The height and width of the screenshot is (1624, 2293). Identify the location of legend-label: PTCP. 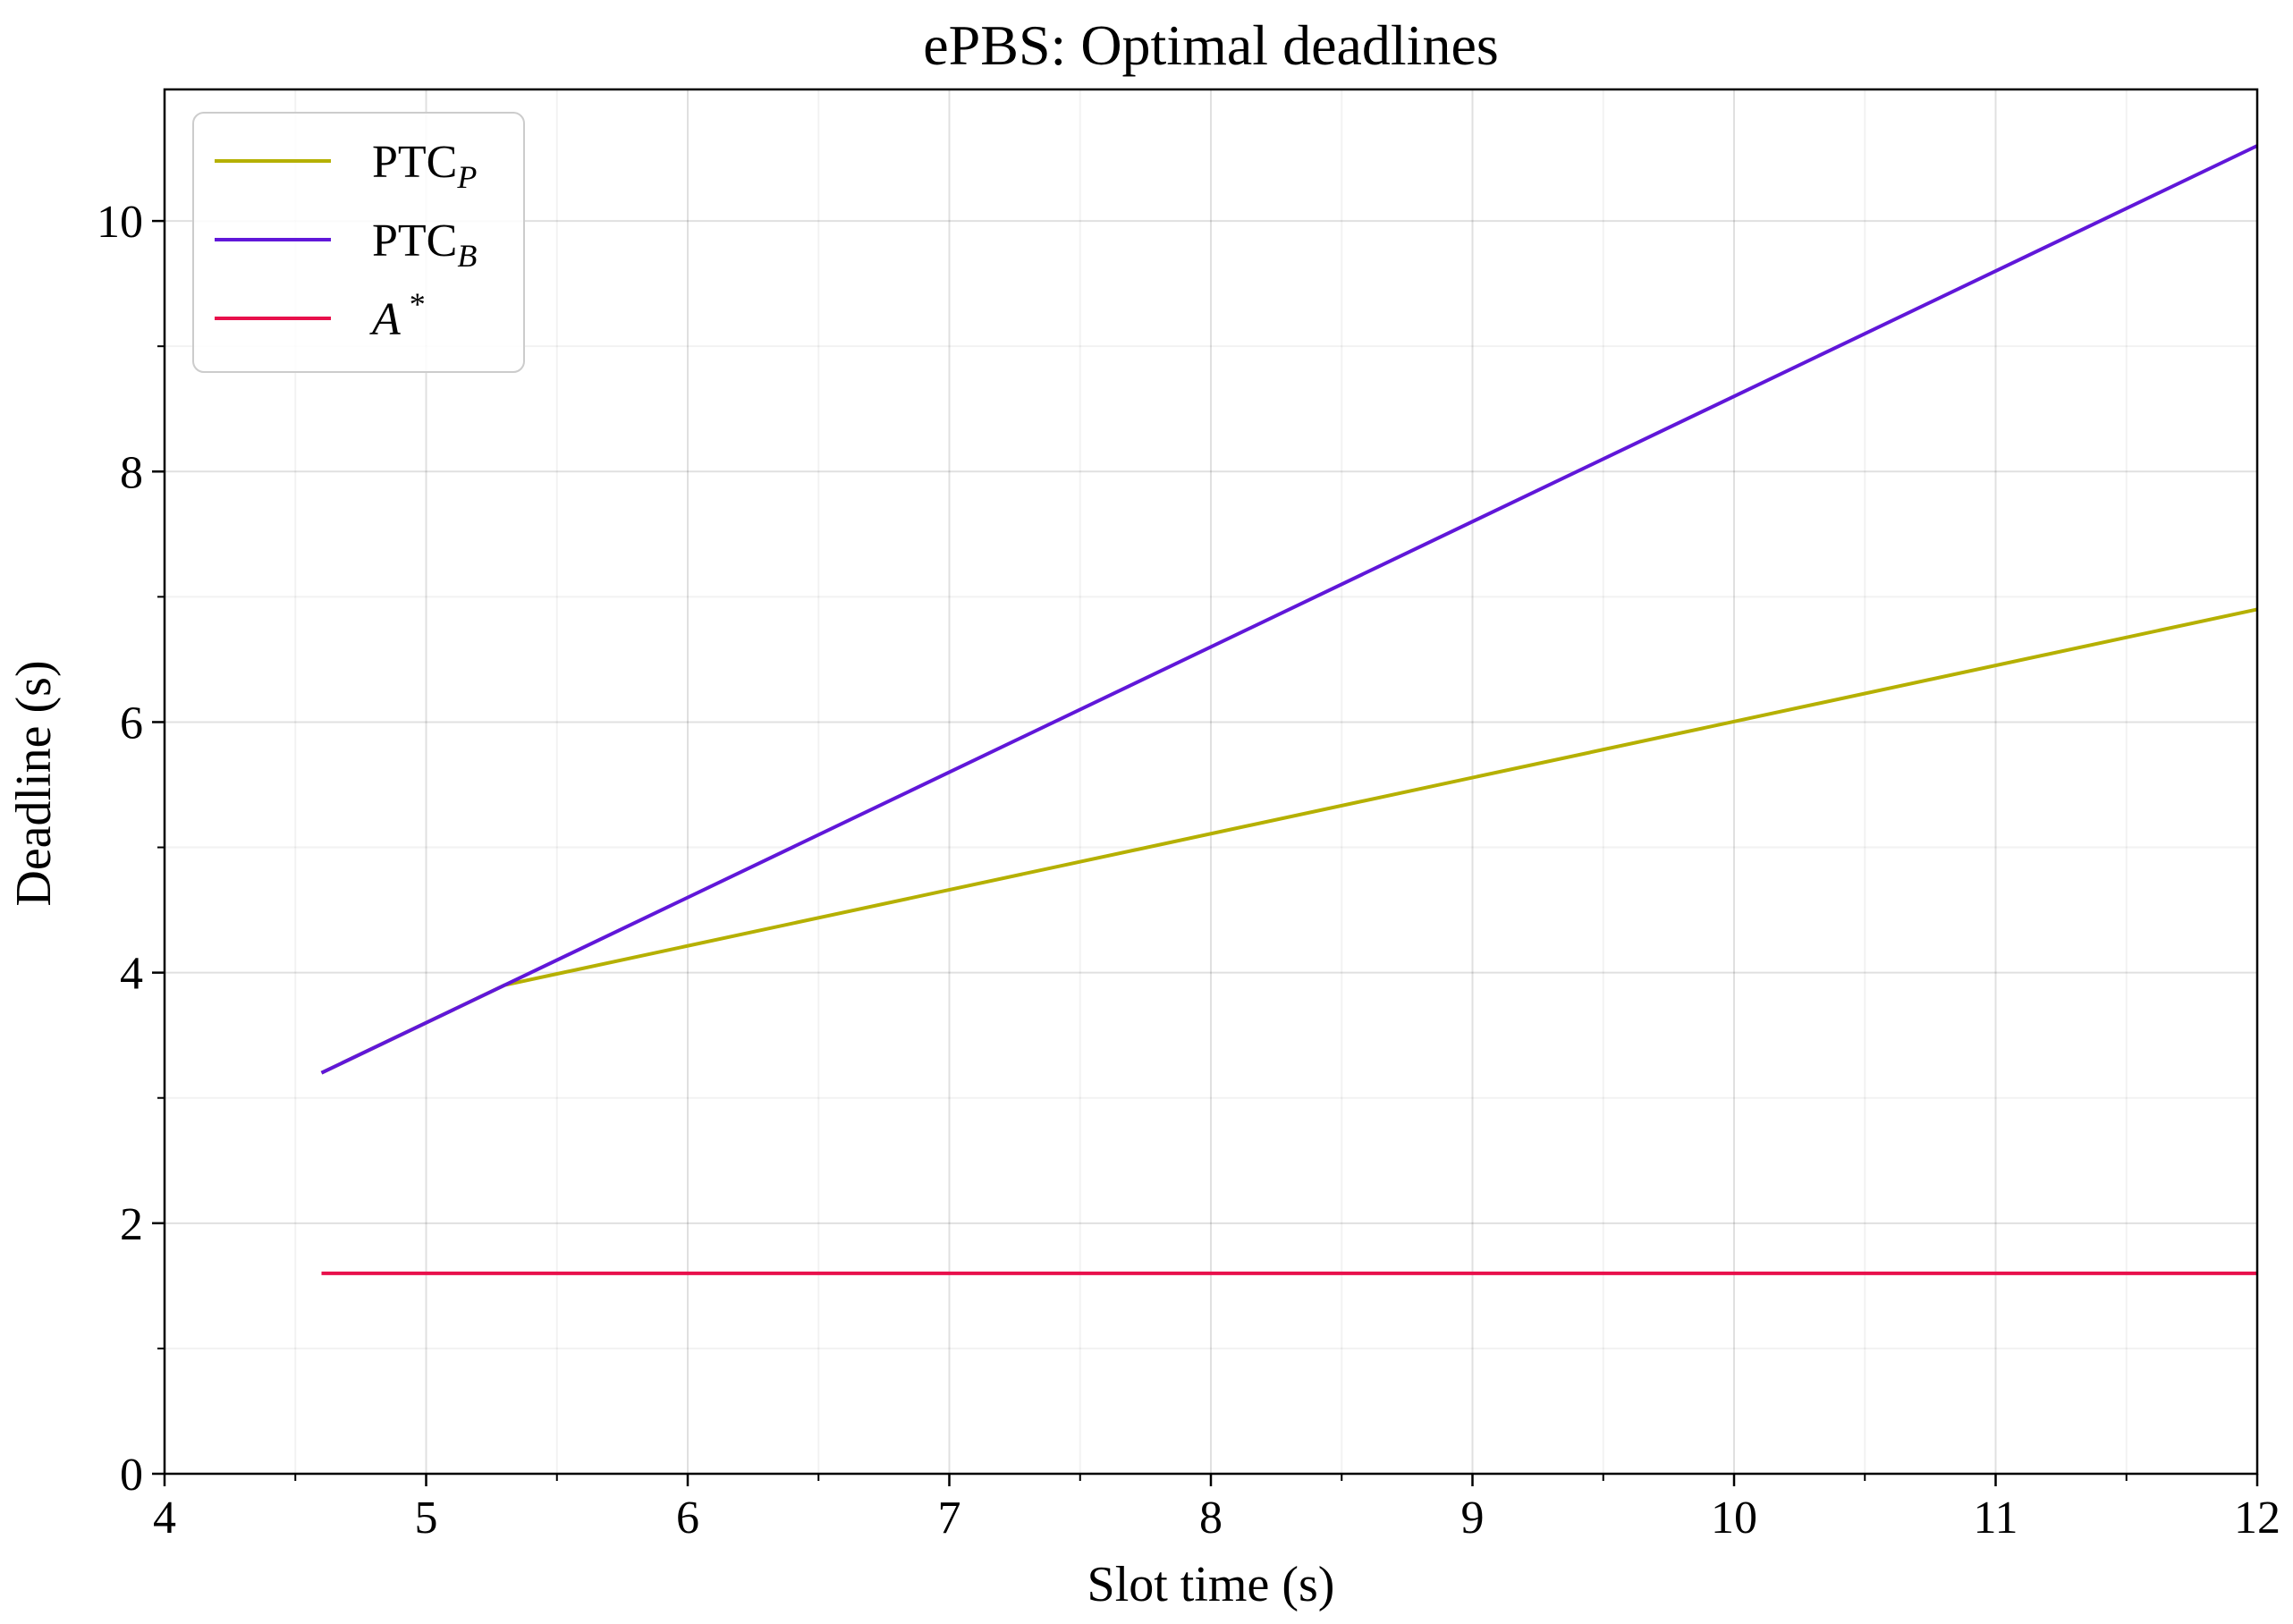
(424, 166).